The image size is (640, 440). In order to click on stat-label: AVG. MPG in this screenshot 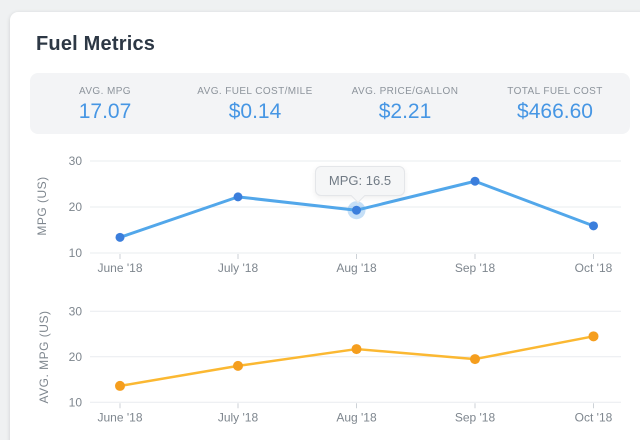, I will do `click(105, 91)`.